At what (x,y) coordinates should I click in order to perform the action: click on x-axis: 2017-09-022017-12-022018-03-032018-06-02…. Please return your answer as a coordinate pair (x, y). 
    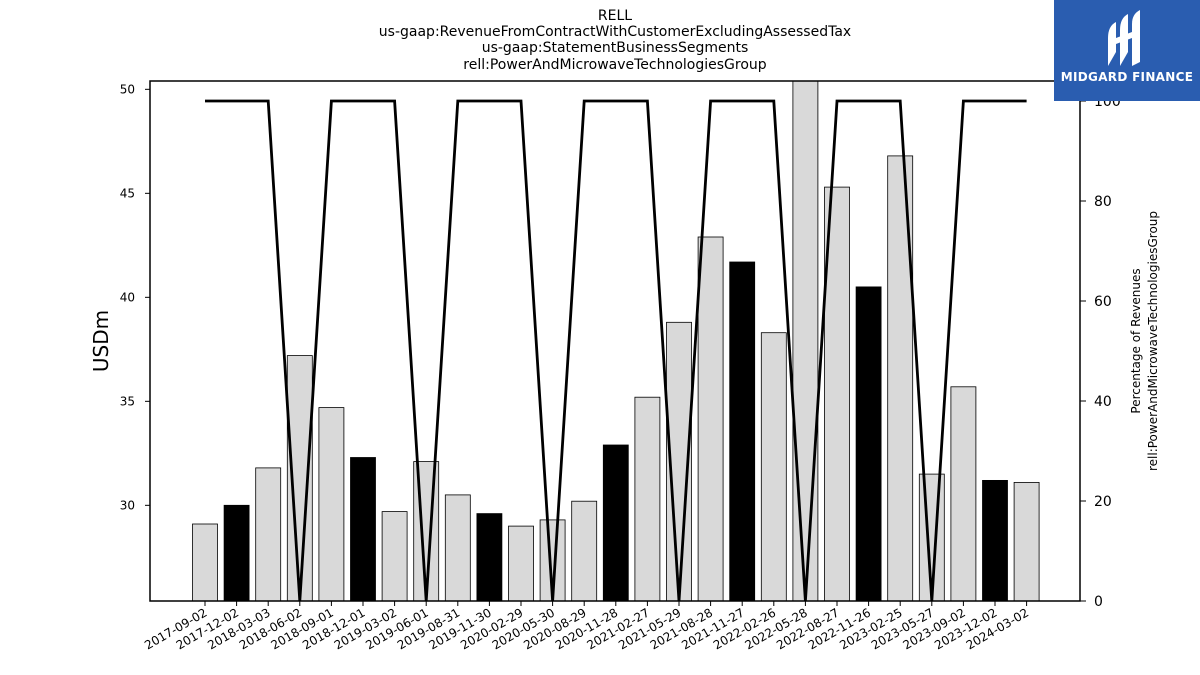
    Looking at the image, I should click on (586, 626).